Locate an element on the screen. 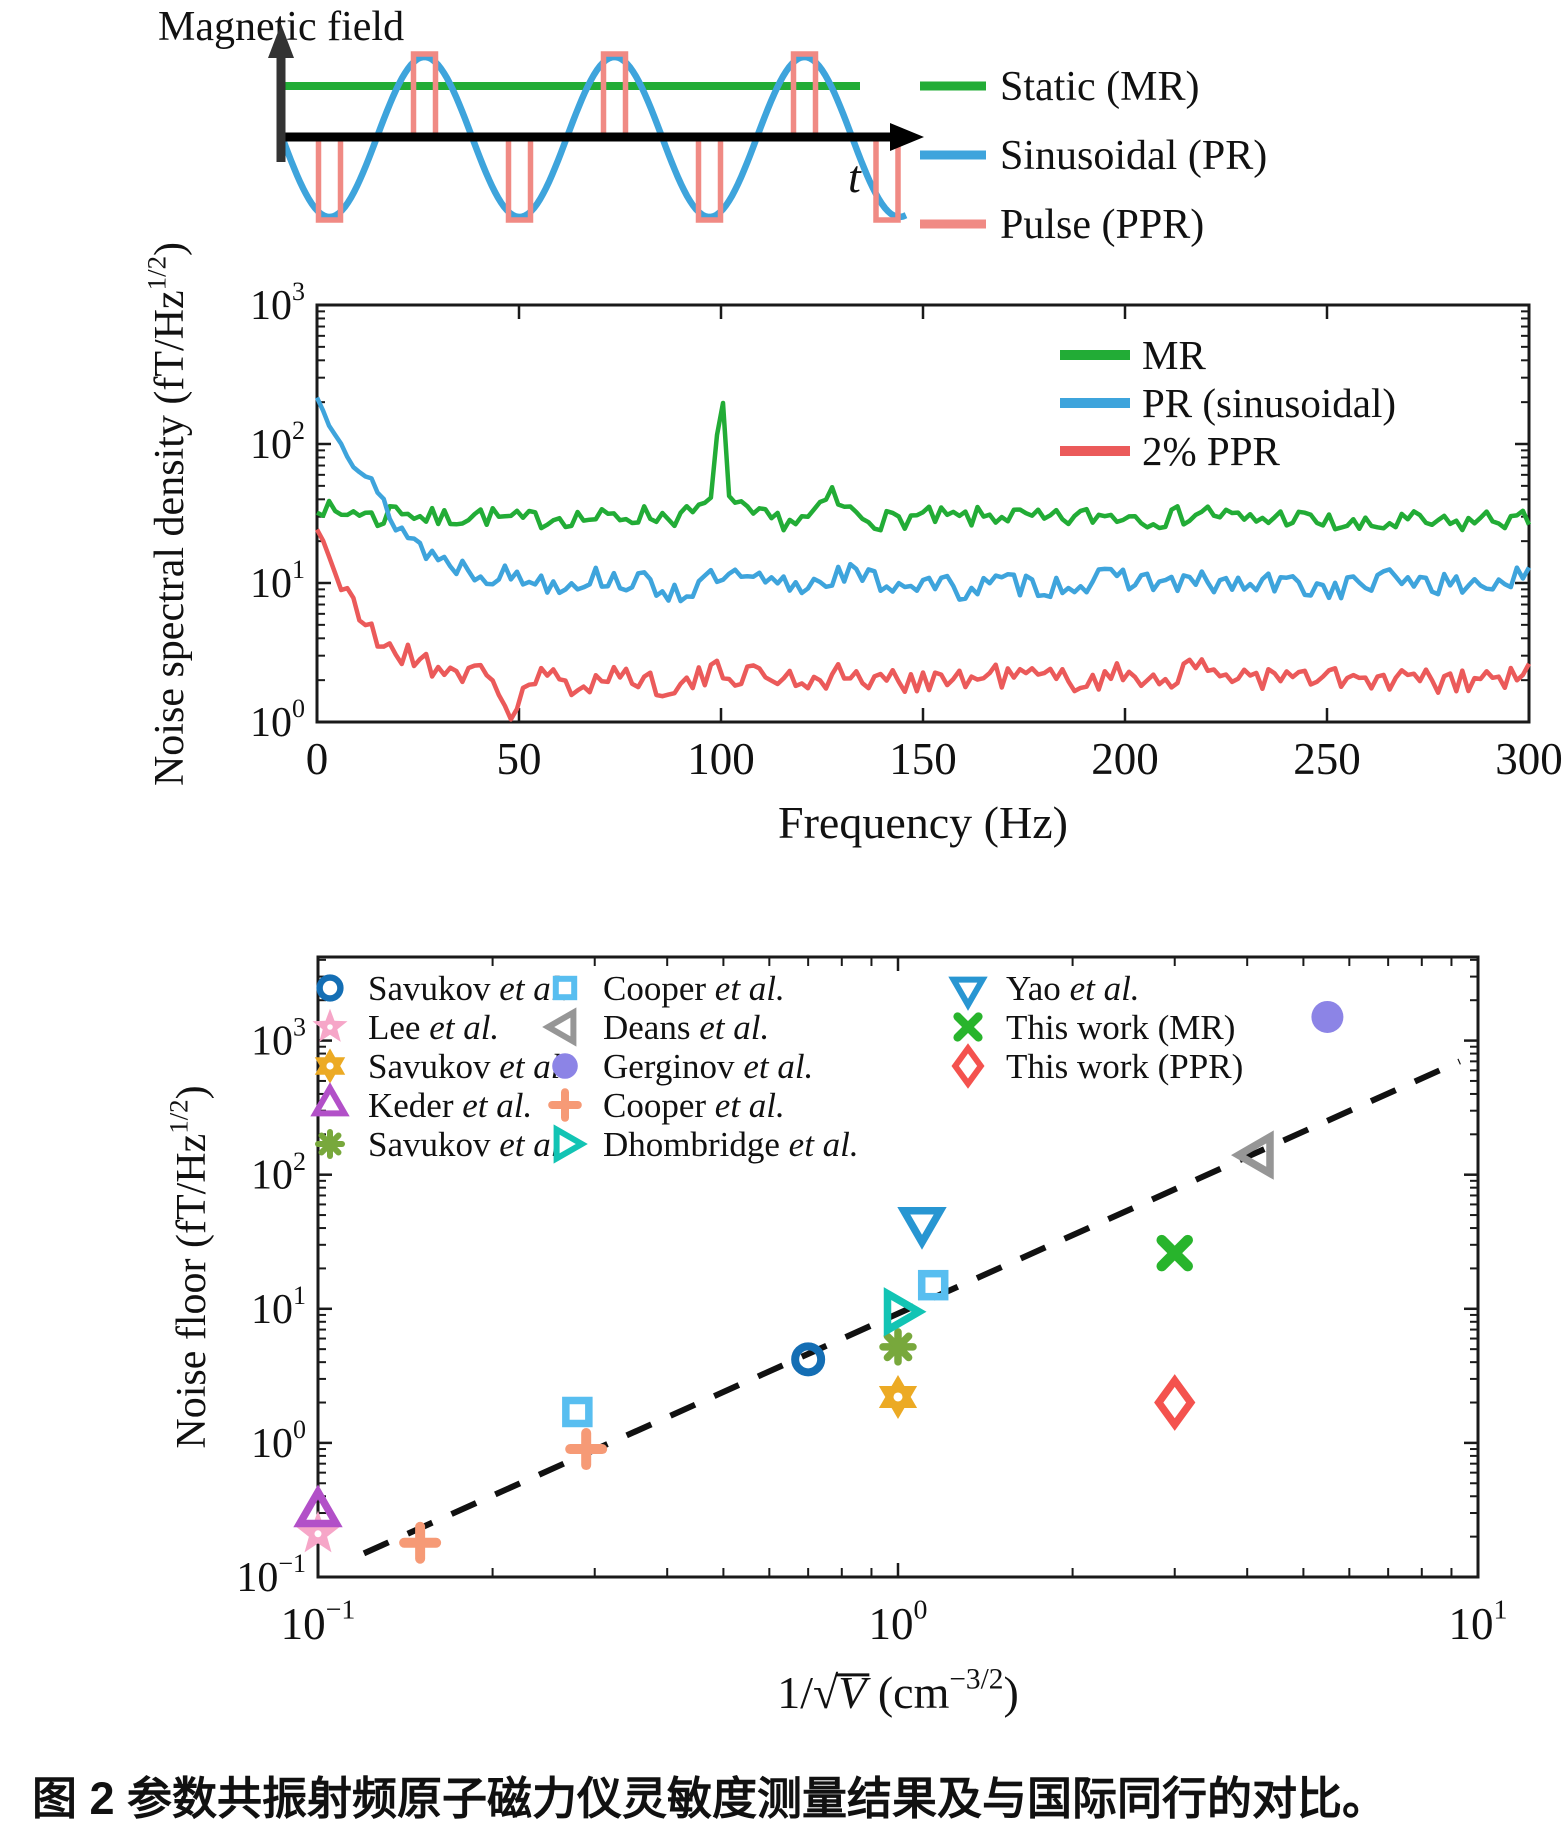 This screenshot has width=1568, height=1840. nsd-x-tick-label: 300 is located at coordinates (1529, 759).